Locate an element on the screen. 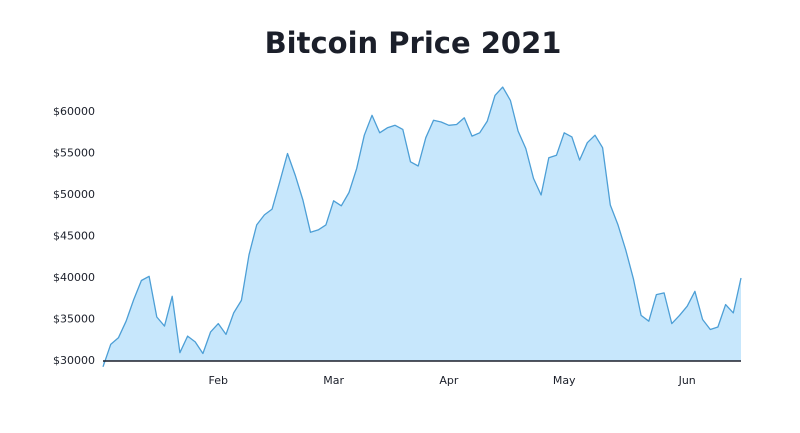 The image size is (800, 433). y-tick-label: $45000 is located at coordinates (74, 236).